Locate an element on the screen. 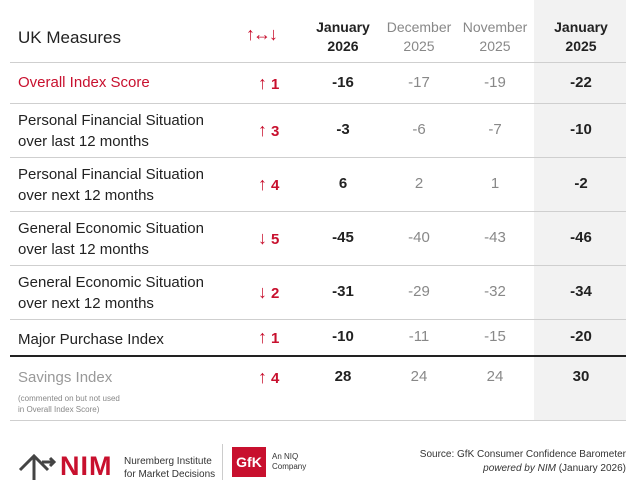  row-change: ↑ 3 is located at coordinates (268, 130).